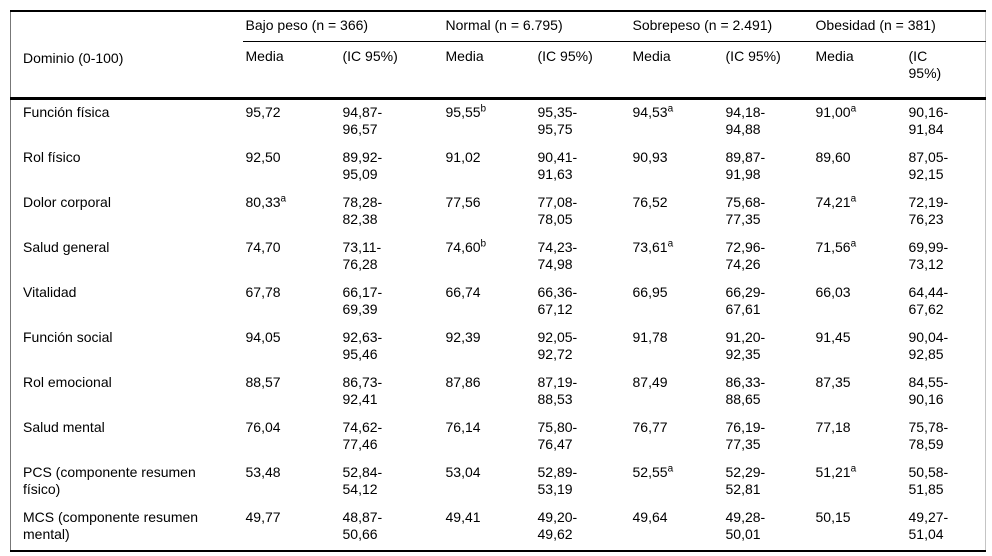  I want to click on ci-value: 86,73- 92,41, so click(362, 390).